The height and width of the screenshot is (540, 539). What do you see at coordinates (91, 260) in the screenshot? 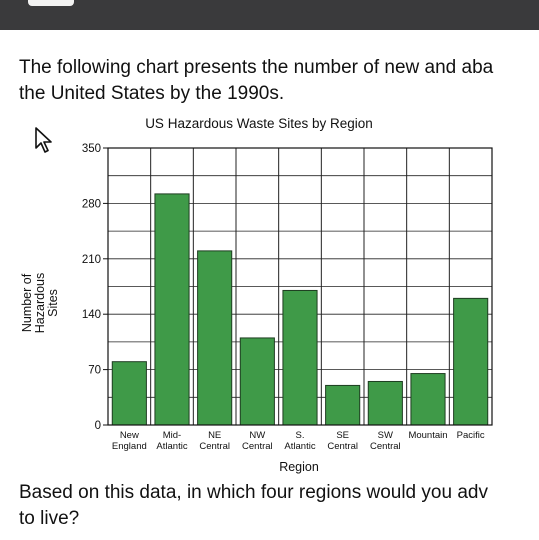
I see `y-tick-label: 210` at bounding box center [91, 260].